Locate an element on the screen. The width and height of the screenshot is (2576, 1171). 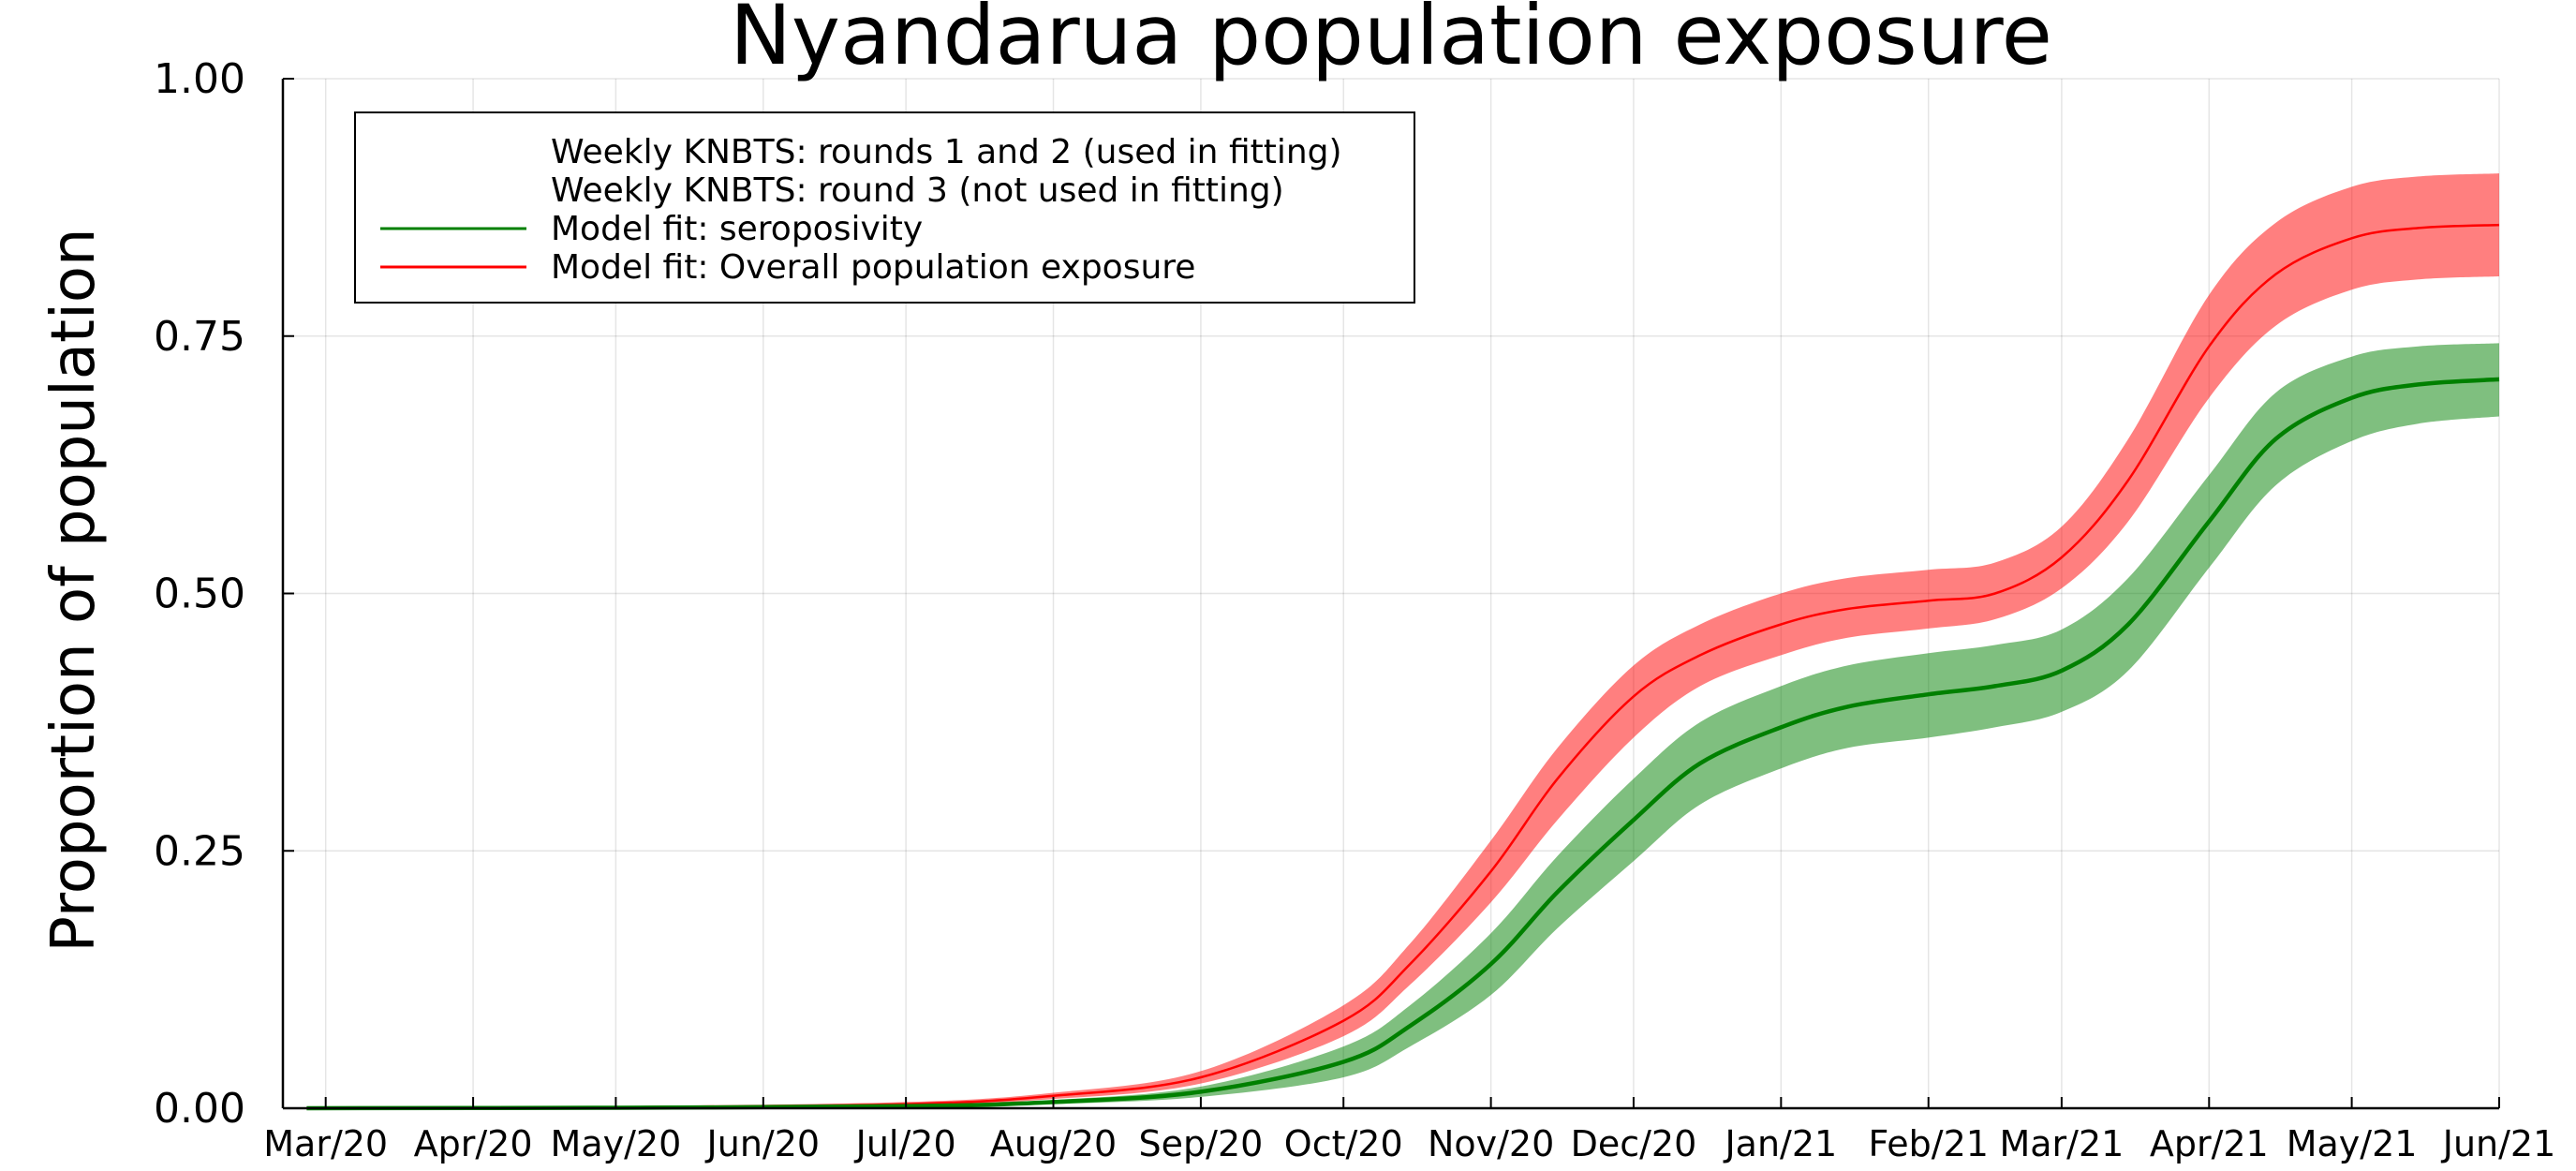
x-tick-label: Mar/20 is located at coordinates (325, 1143).